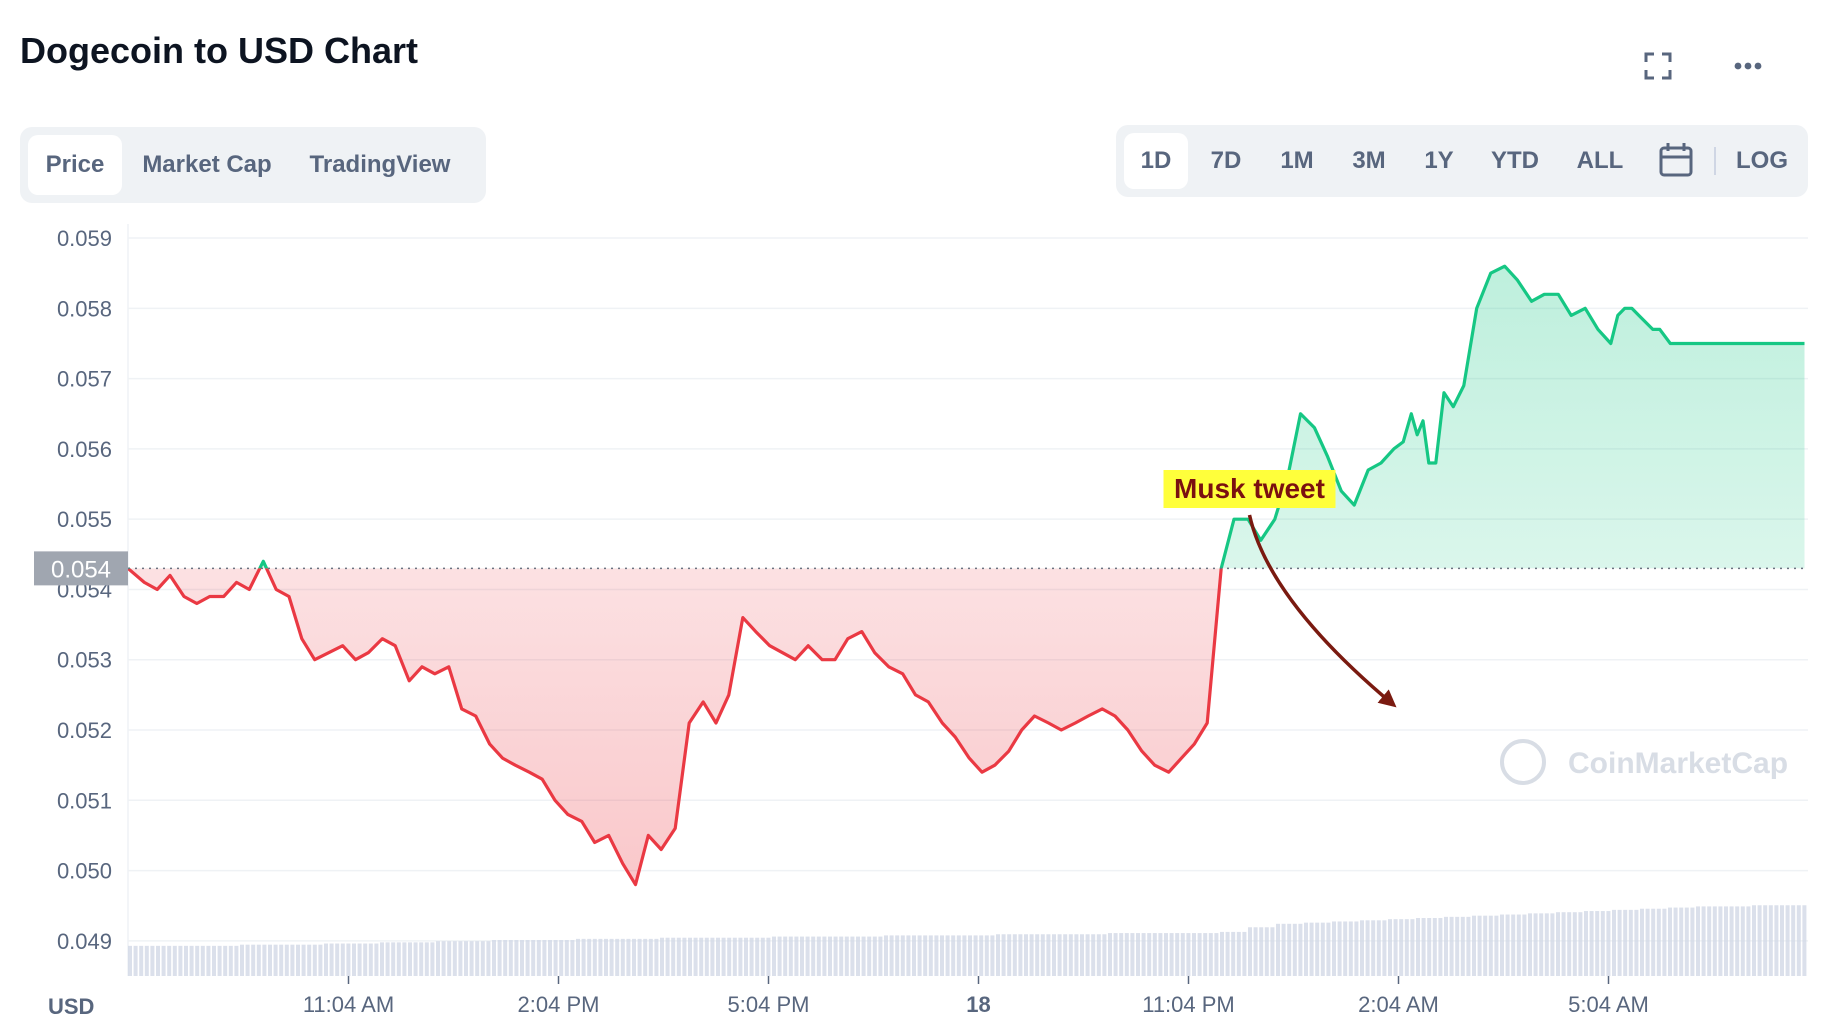  I want to click on tab-tradingview: TradingView, so click(380, 164).